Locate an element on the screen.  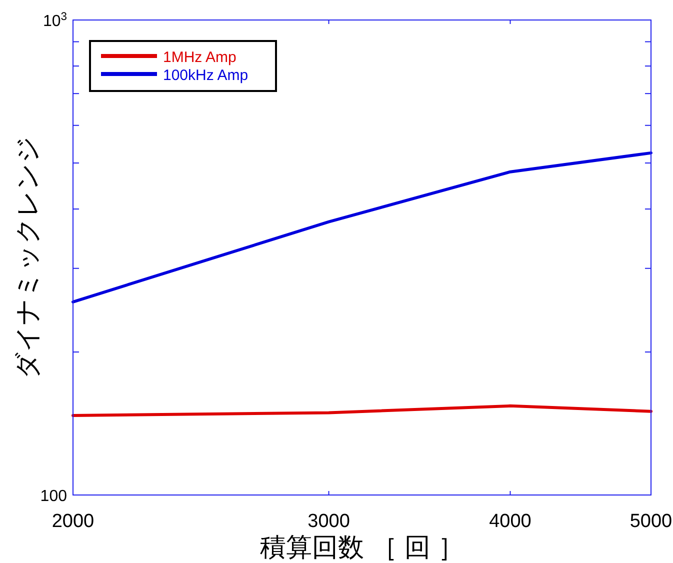
x-tick-label: 4000 is located at coordinates (510, 521).